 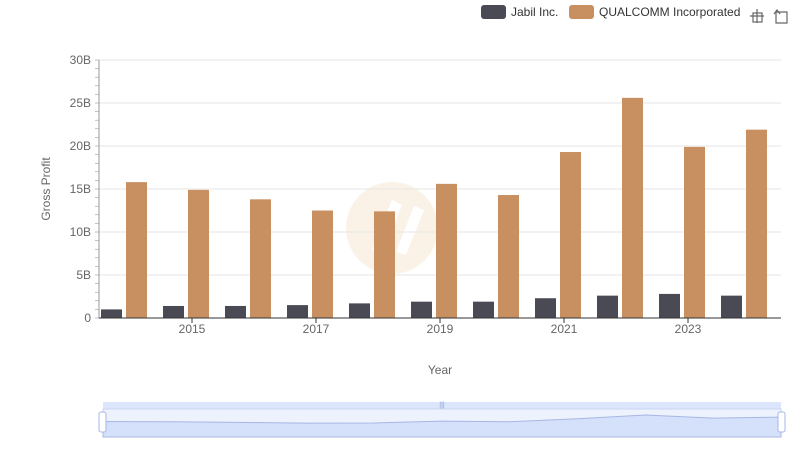 I want to click on y-tick-label: 0, so click(x=87, y=318).